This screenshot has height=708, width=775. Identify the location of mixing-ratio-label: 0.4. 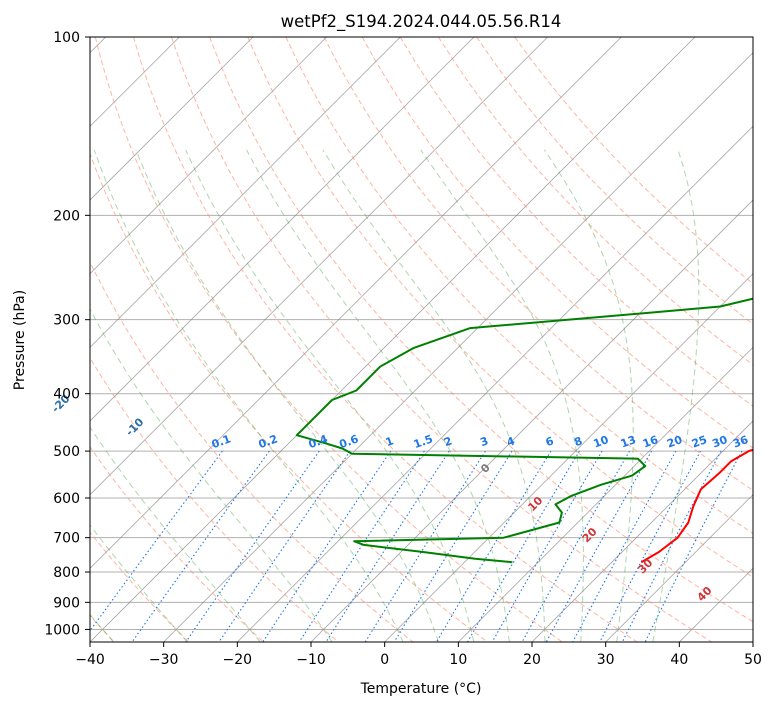
(318, 441).